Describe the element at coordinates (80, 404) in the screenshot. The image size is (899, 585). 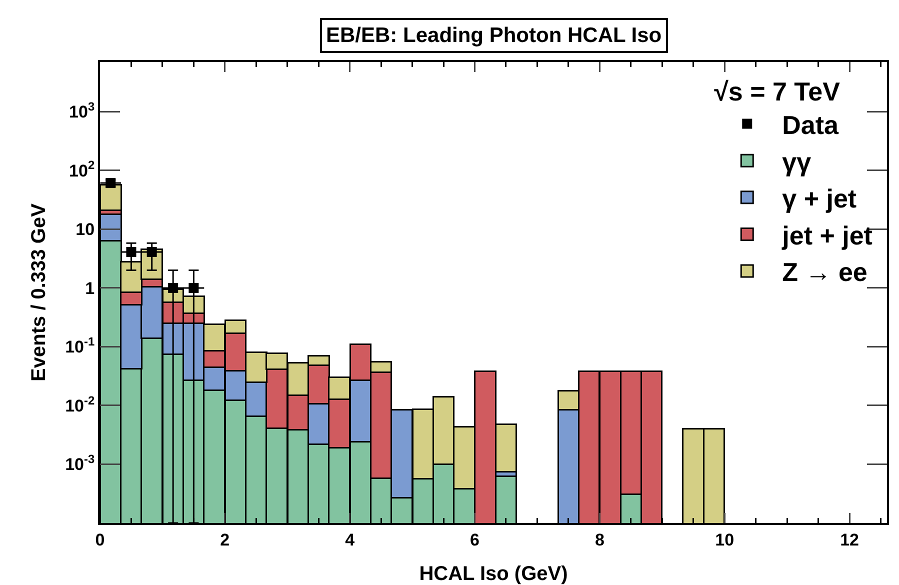
I see `y-tick-label: 10$^{-2}$` at that location.